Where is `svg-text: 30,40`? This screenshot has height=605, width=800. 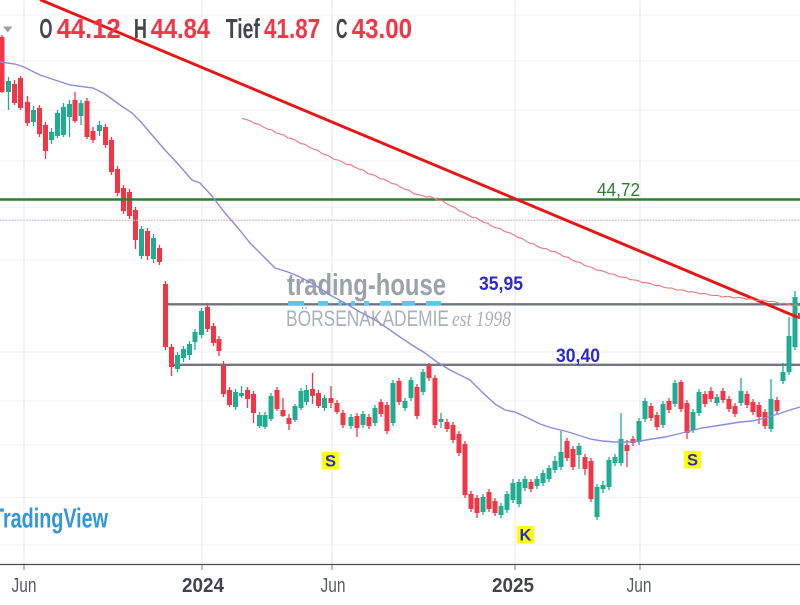
svg-text: 30,40 is located at coordinates (578, 356).